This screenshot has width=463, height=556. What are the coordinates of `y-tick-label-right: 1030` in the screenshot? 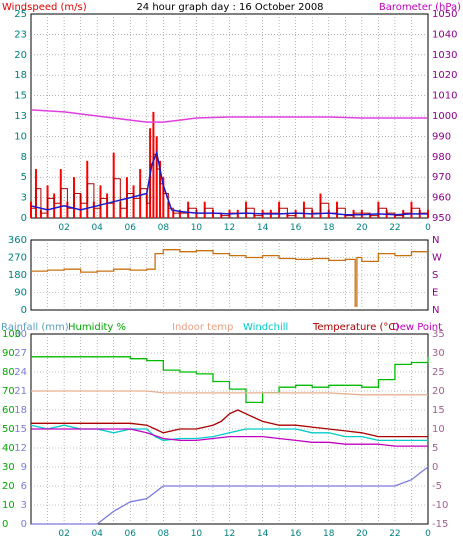 It's located at (444, 55).